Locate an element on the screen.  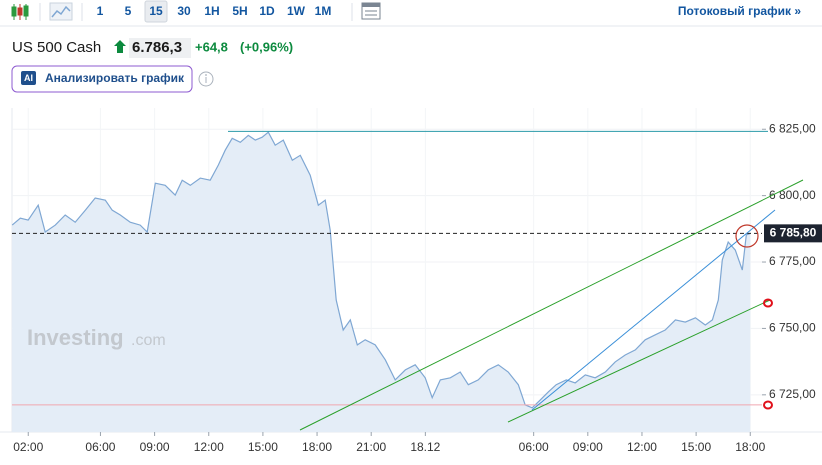
price: 6.786,3 is located at coordinates (157, 47).